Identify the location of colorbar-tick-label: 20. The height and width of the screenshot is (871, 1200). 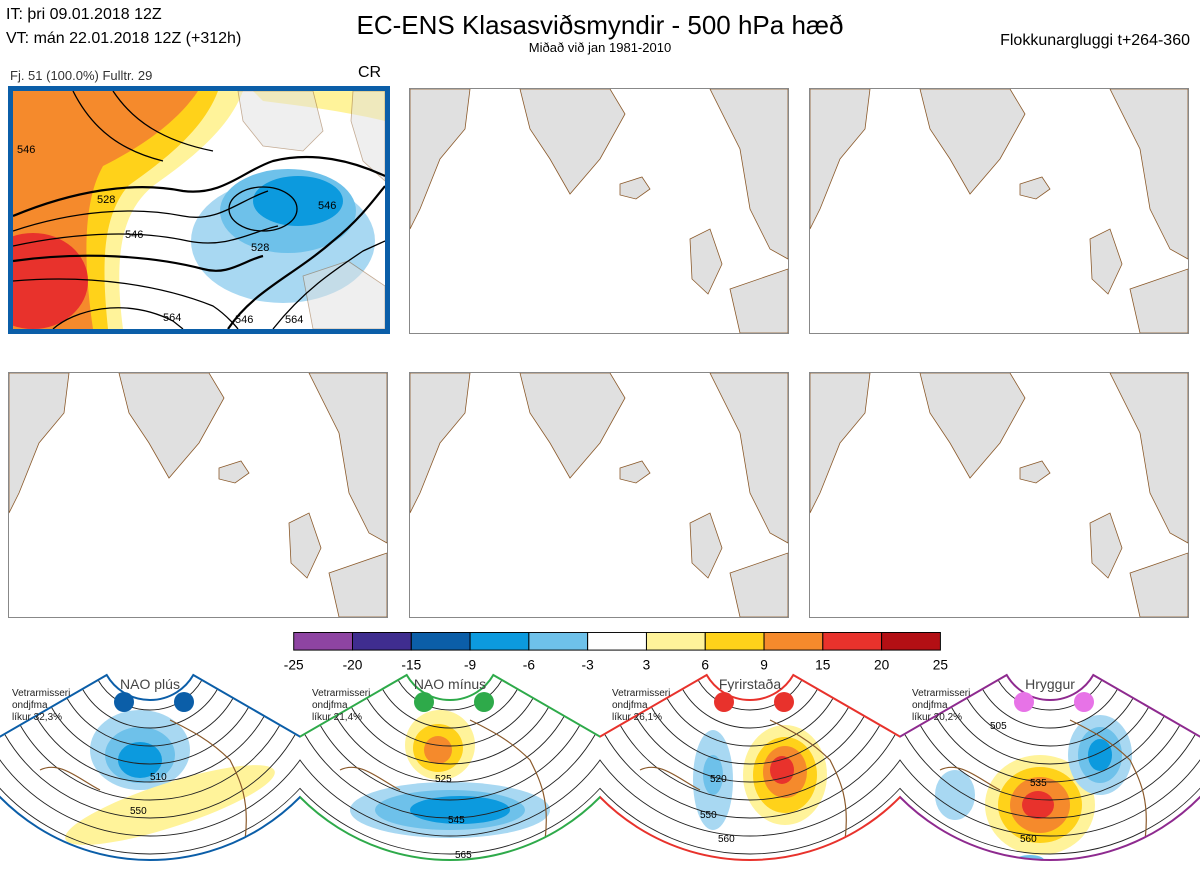
(882, 665).